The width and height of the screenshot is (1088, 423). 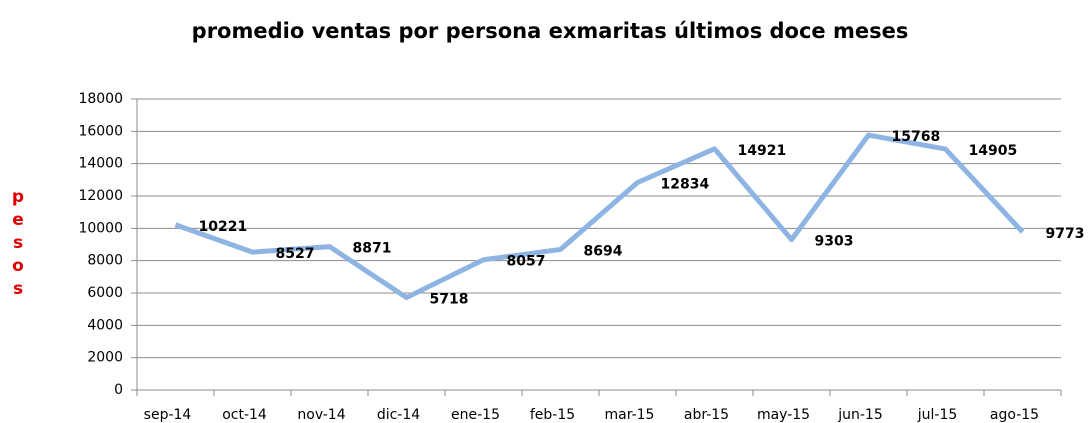 What do you see at coordinates (105, 358) in the screenshot?
I see `y-tick-label: 2000` at bounding box center [105, 358].